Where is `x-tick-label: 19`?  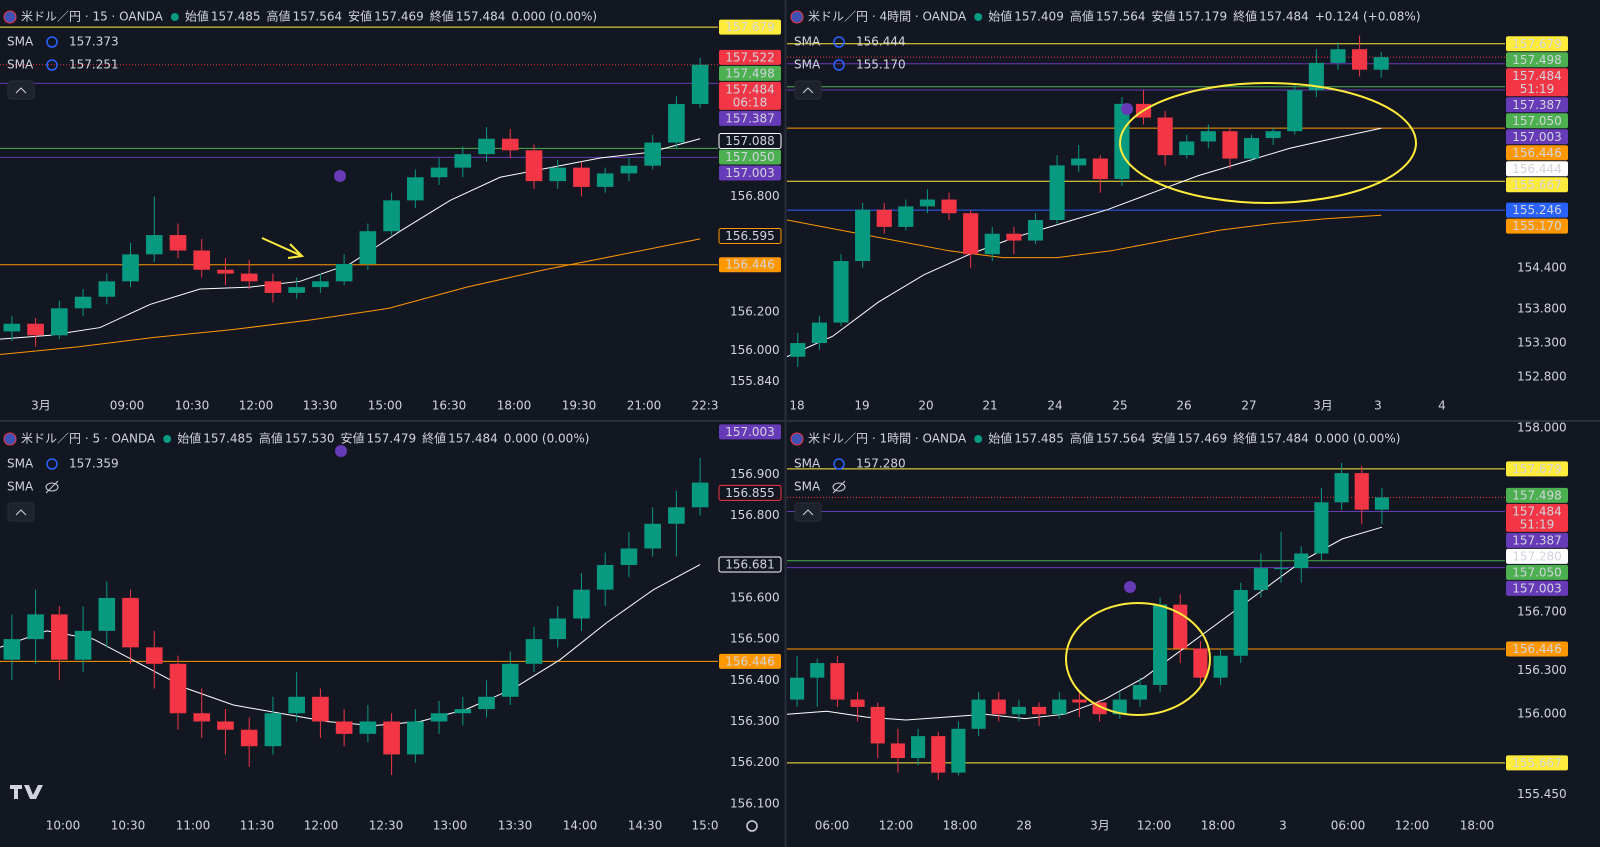 x-tick-label: 19 is located at coordinates (861, 406).